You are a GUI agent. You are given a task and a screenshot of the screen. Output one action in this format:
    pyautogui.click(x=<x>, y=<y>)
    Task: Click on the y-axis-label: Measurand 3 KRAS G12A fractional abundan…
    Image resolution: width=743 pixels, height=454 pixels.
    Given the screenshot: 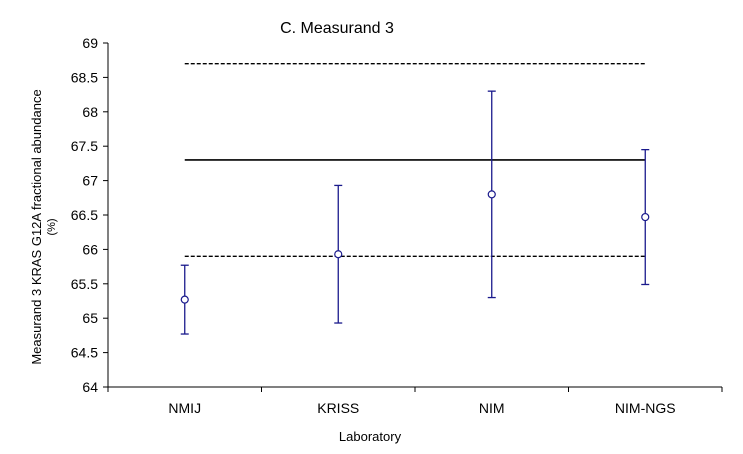 What is the action you would take?
    pyautogui.click(x=43, y=226)
    